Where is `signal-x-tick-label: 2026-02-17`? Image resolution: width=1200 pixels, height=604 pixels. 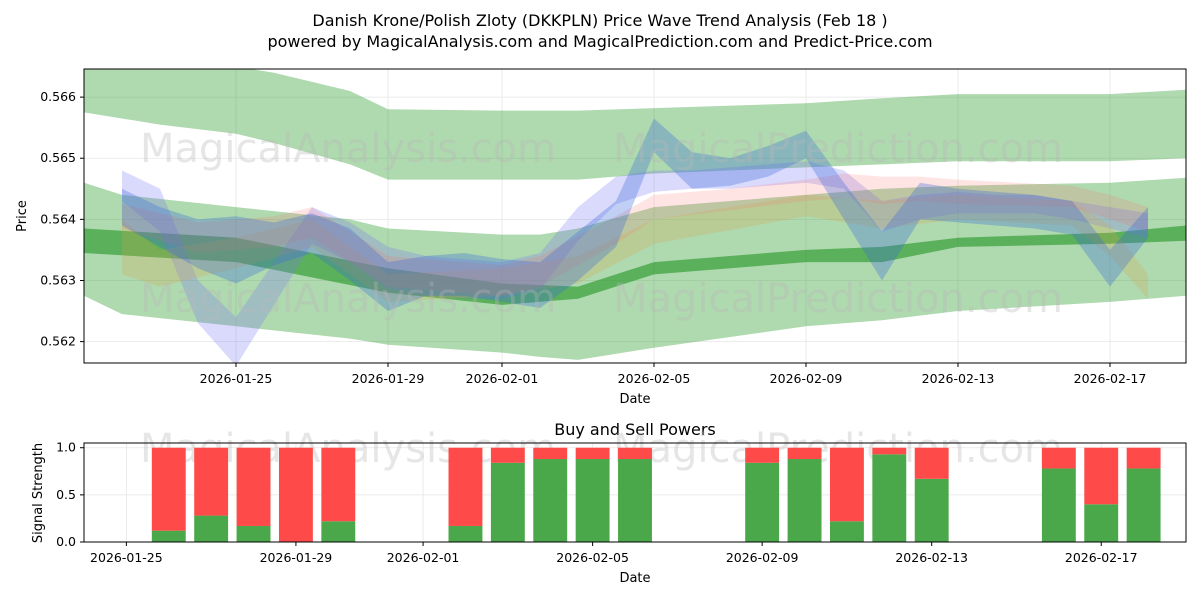
signal-x-tick-label: 2026-02-17 is located at coordinates (1101, 557).